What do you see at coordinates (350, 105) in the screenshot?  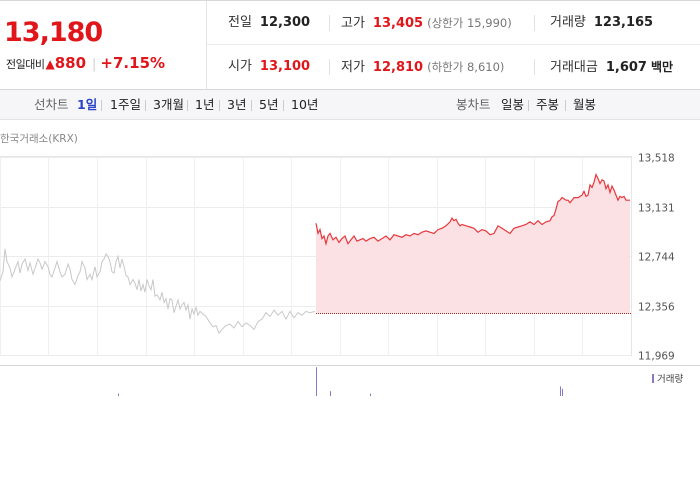 I see `chart-tabbar: 선차트 1일 1주일 3개월 1년 3년 5년 10년 봉차트 일봉 주봉 월봉` at bounding box center [350, 105].